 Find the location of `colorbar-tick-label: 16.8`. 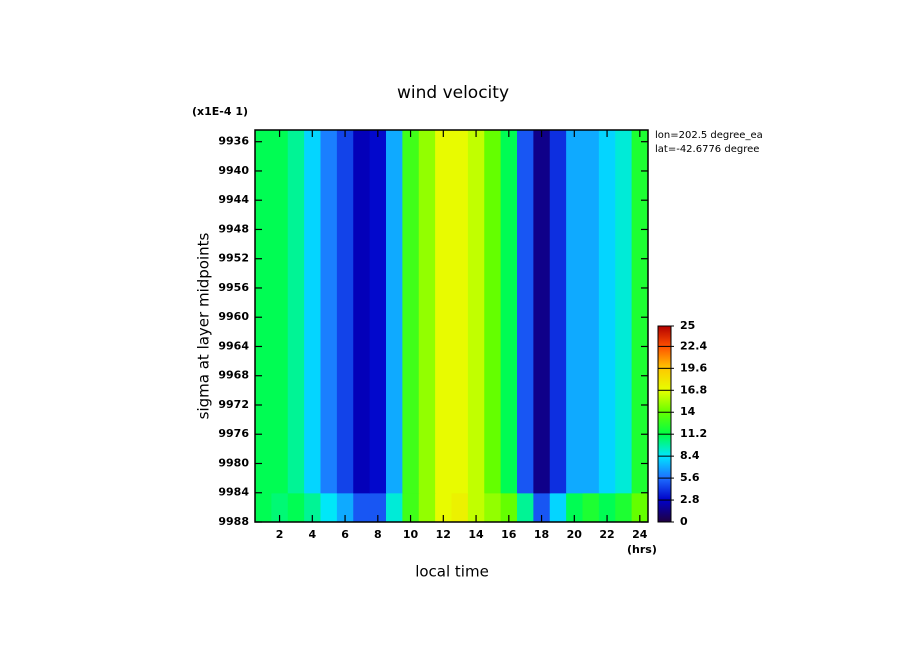

colorbar-tick-label: 16.8 is located at coordinates (693, 389).